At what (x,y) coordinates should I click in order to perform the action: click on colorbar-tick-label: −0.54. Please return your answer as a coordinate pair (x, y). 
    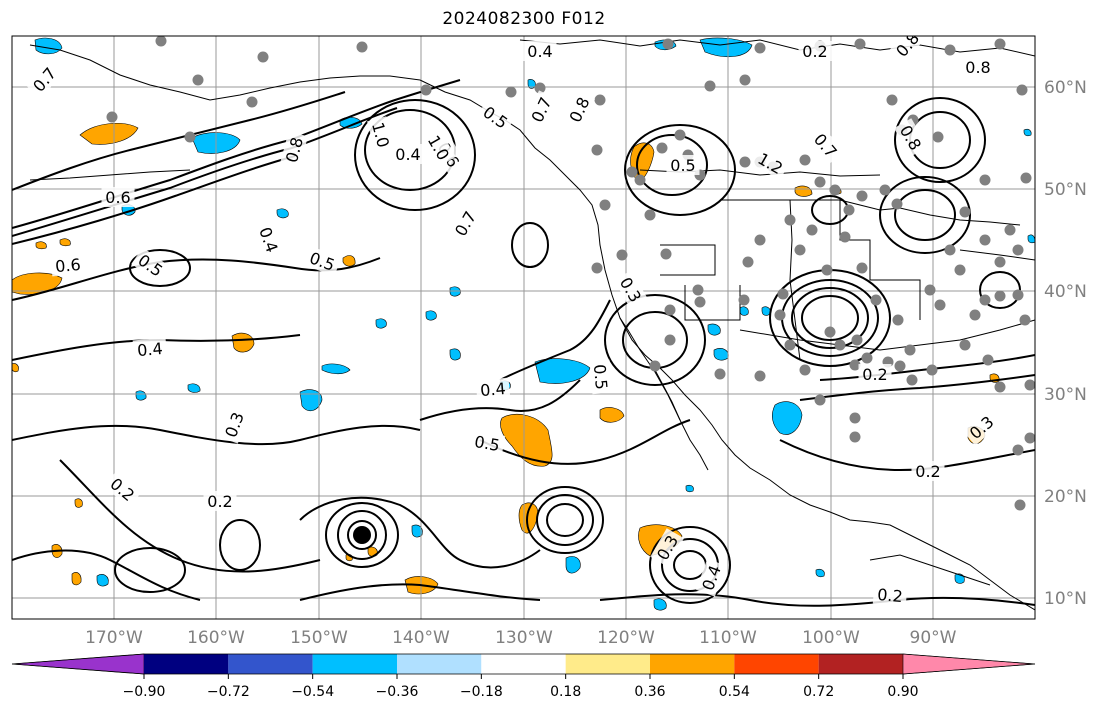
    Looking at the image, I should click on (312, 692).